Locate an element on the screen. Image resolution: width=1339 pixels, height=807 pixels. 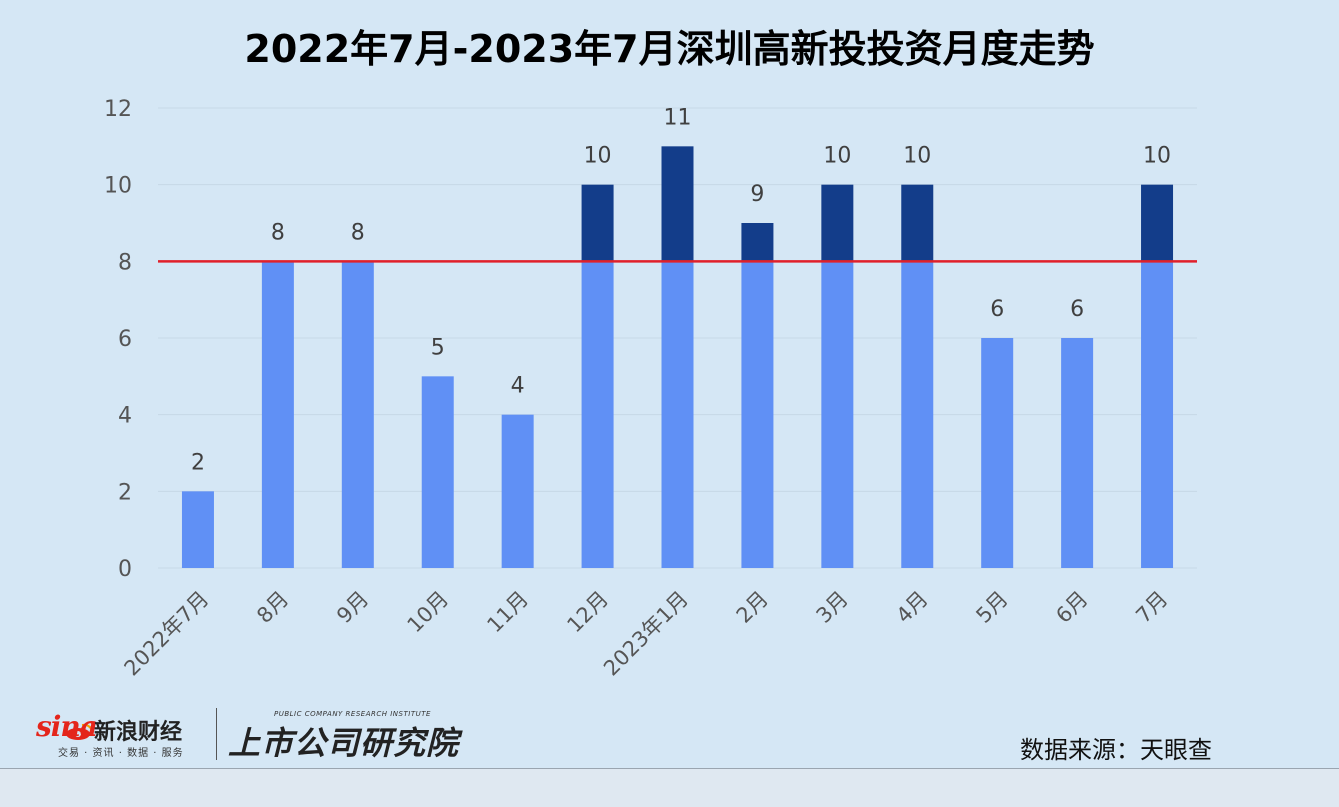
data-label: 5 is located at coordinates (438, 347).